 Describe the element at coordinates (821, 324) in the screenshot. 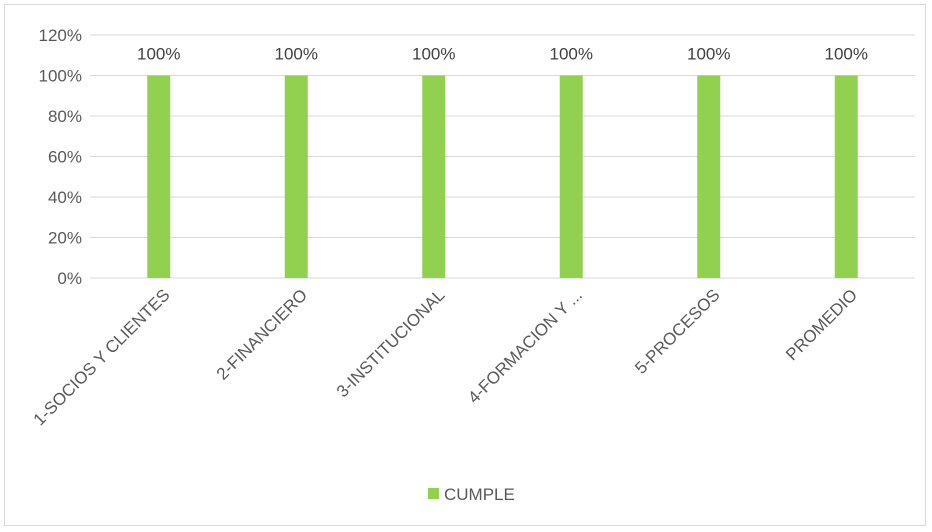

I see `x-tick-label-6: PROMEDIO` at that location.